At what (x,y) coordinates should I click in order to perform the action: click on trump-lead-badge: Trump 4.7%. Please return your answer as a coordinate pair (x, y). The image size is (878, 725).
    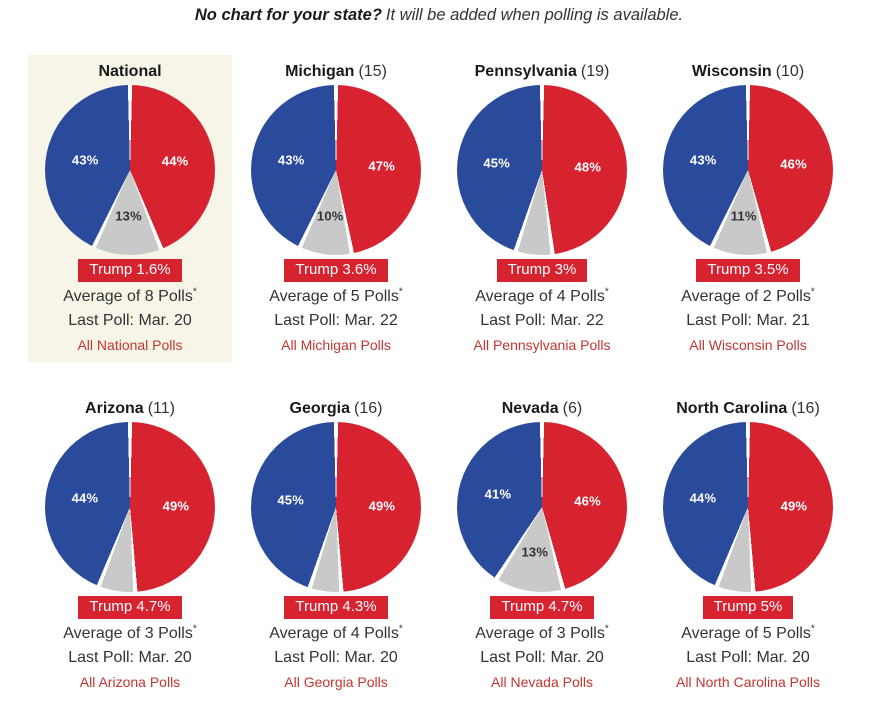
    Looking at the image, I should click on (130, 607).